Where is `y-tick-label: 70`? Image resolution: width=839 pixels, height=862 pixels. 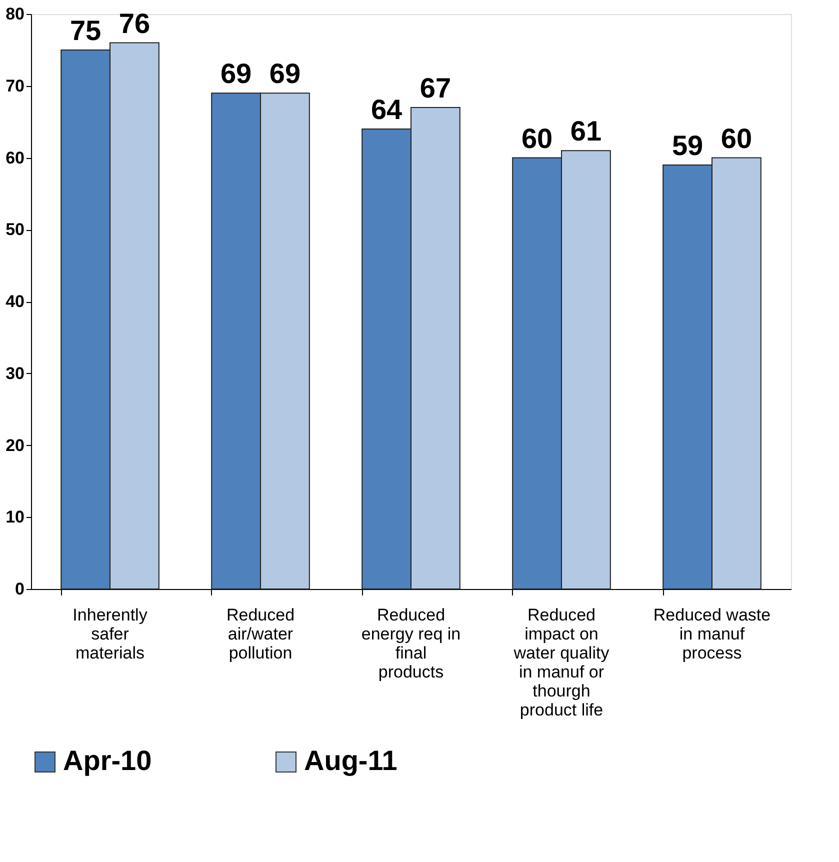
y-tick-label: 70 is located at coordinates (15, 86).